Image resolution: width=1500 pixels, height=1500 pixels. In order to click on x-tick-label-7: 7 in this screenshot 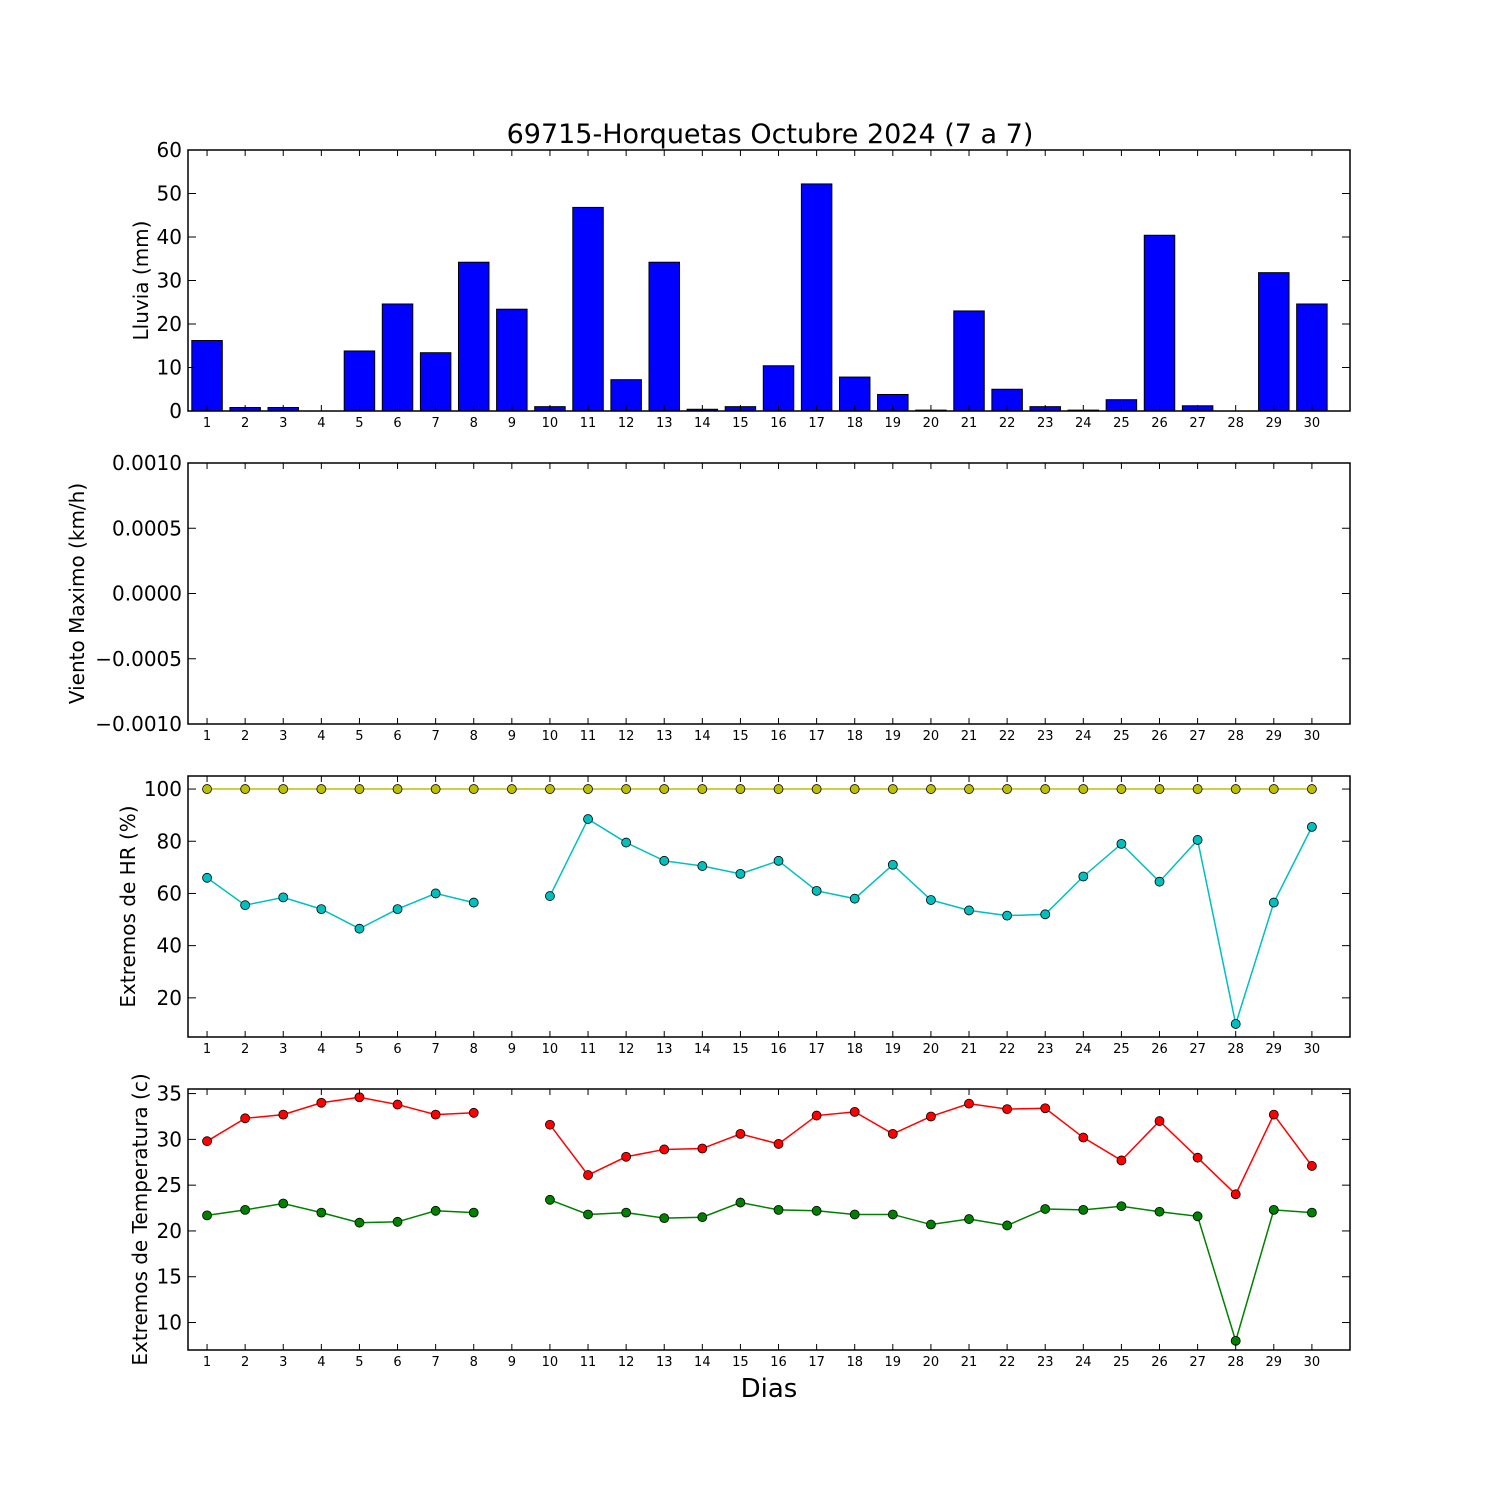, I will do `click(435, 1049)`.